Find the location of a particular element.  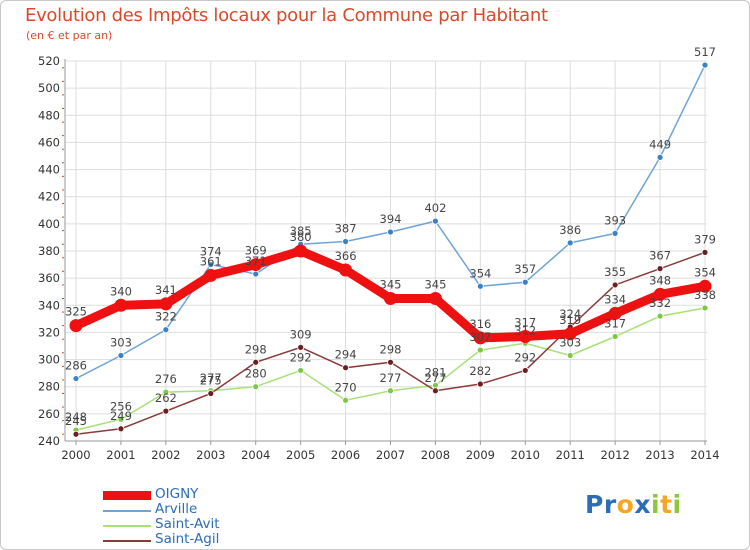

data-label-saint-agil: 262 is located at coordinates (166, 398).